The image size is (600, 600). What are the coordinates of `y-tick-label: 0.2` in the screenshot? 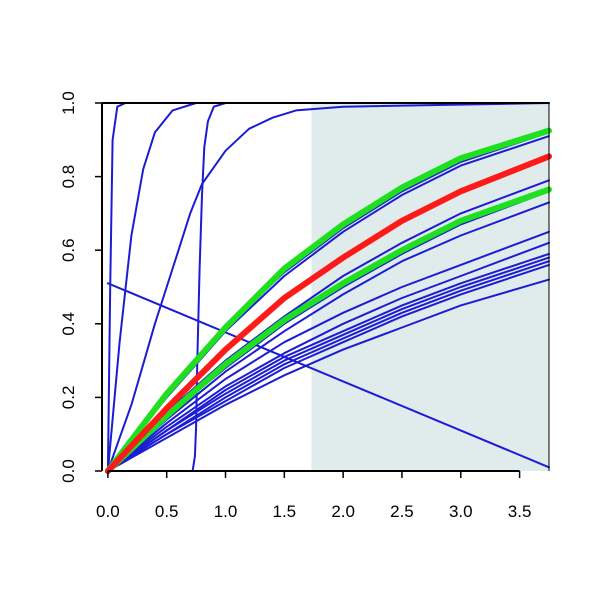 It's located at (68, 398).